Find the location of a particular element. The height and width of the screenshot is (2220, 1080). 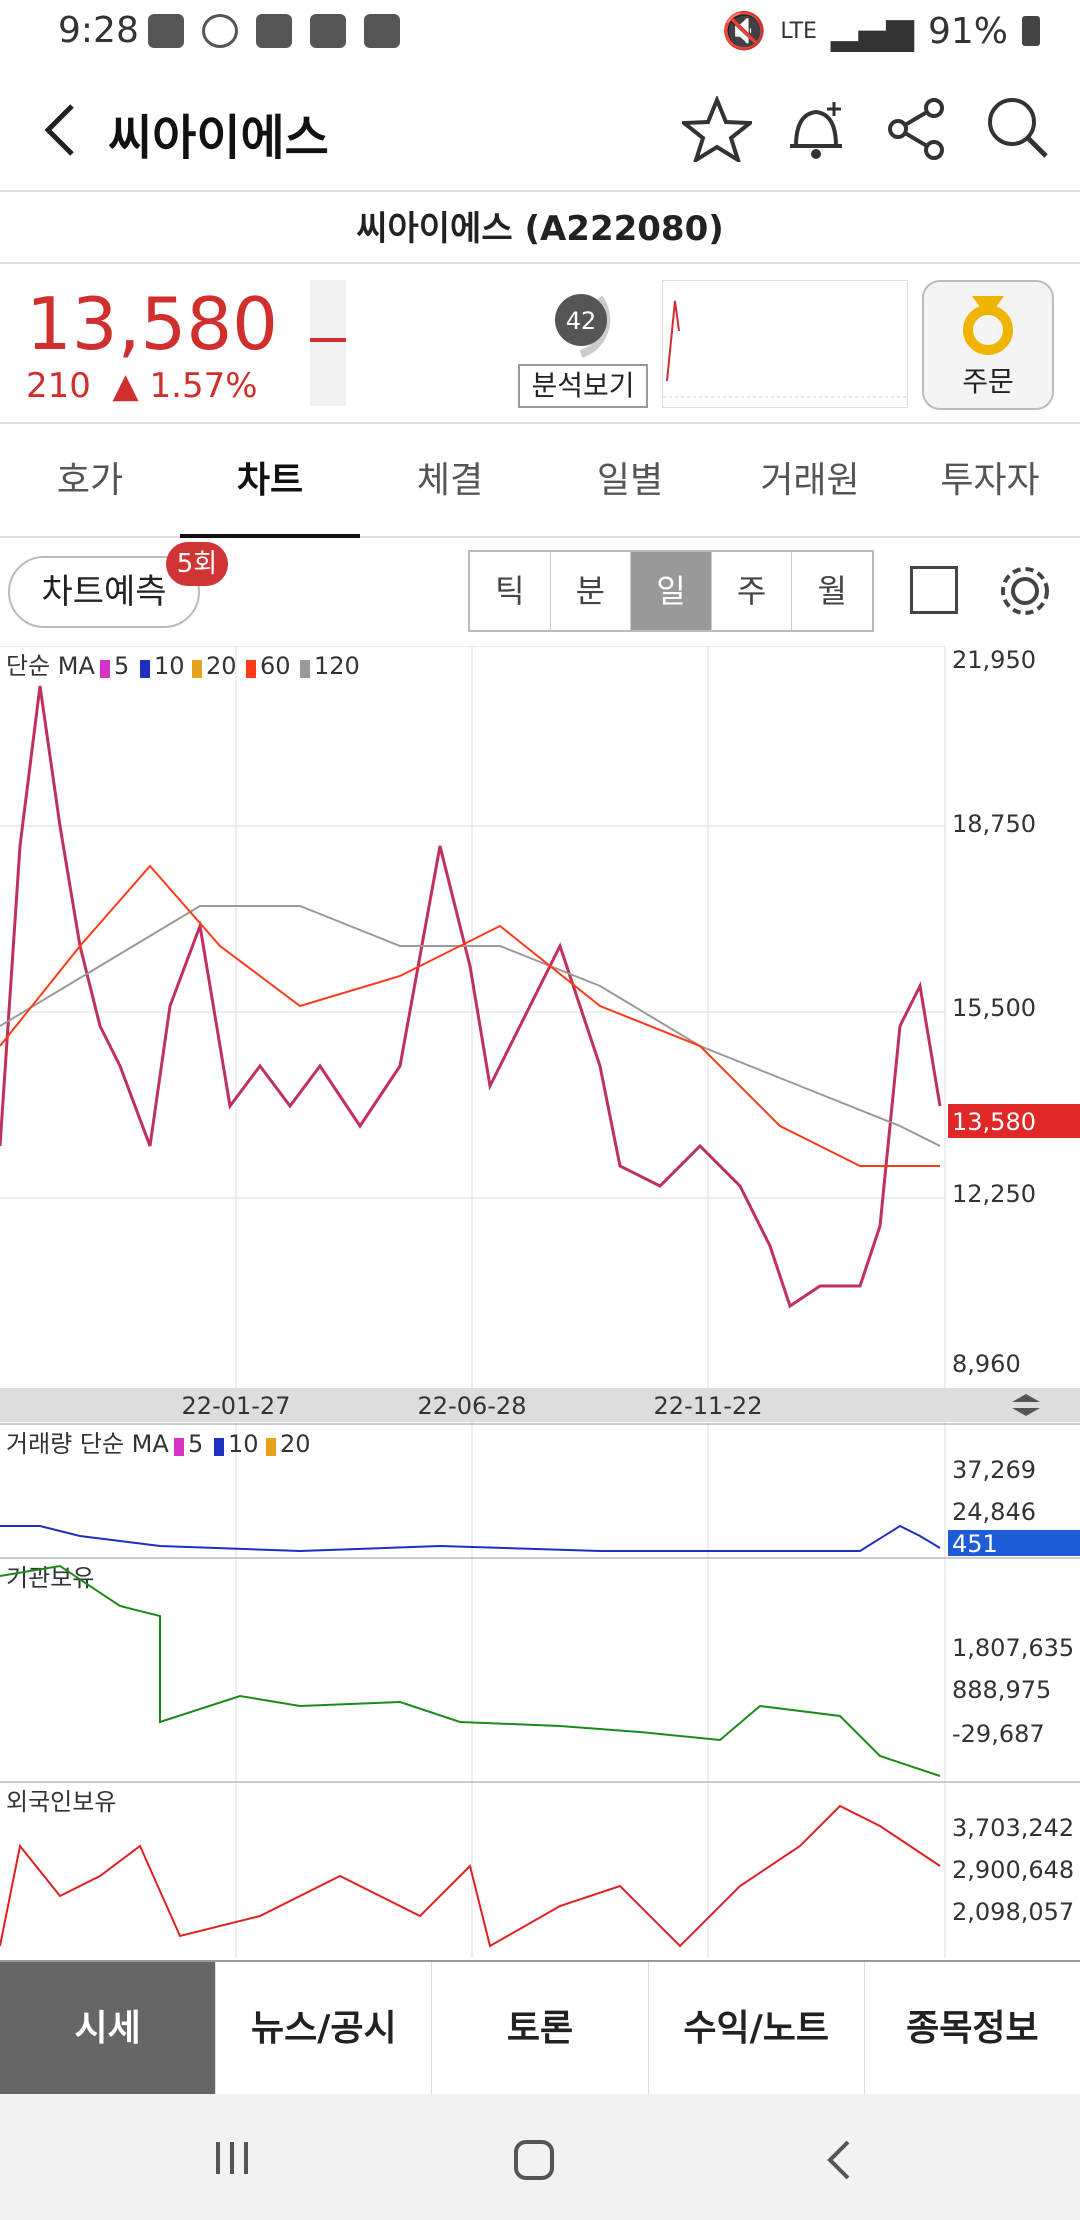

image-icon is located at coordinates (382, 31).